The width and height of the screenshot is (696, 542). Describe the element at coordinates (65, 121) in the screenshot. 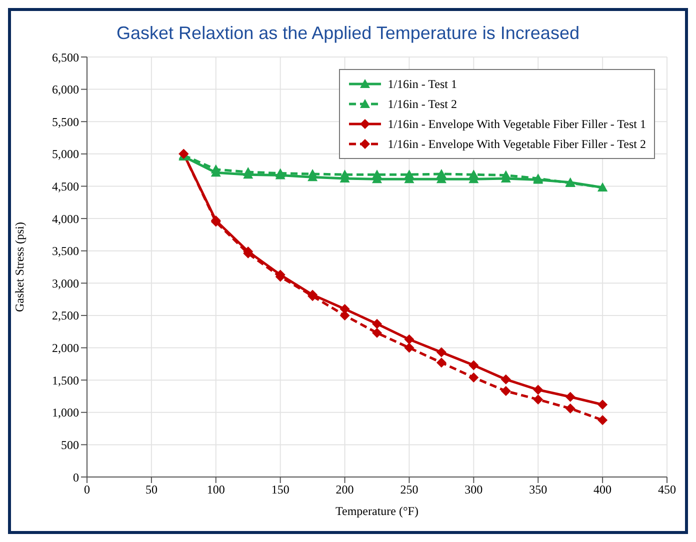

I see `y-tick-label: 5,500` at that location.